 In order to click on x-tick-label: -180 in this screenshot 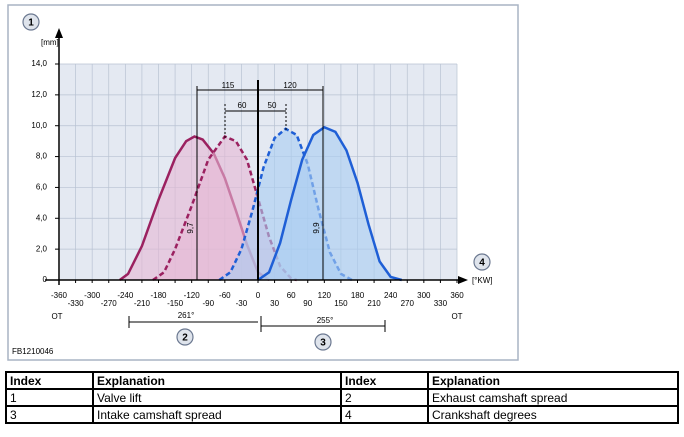, I will do `click(158, 295)`.